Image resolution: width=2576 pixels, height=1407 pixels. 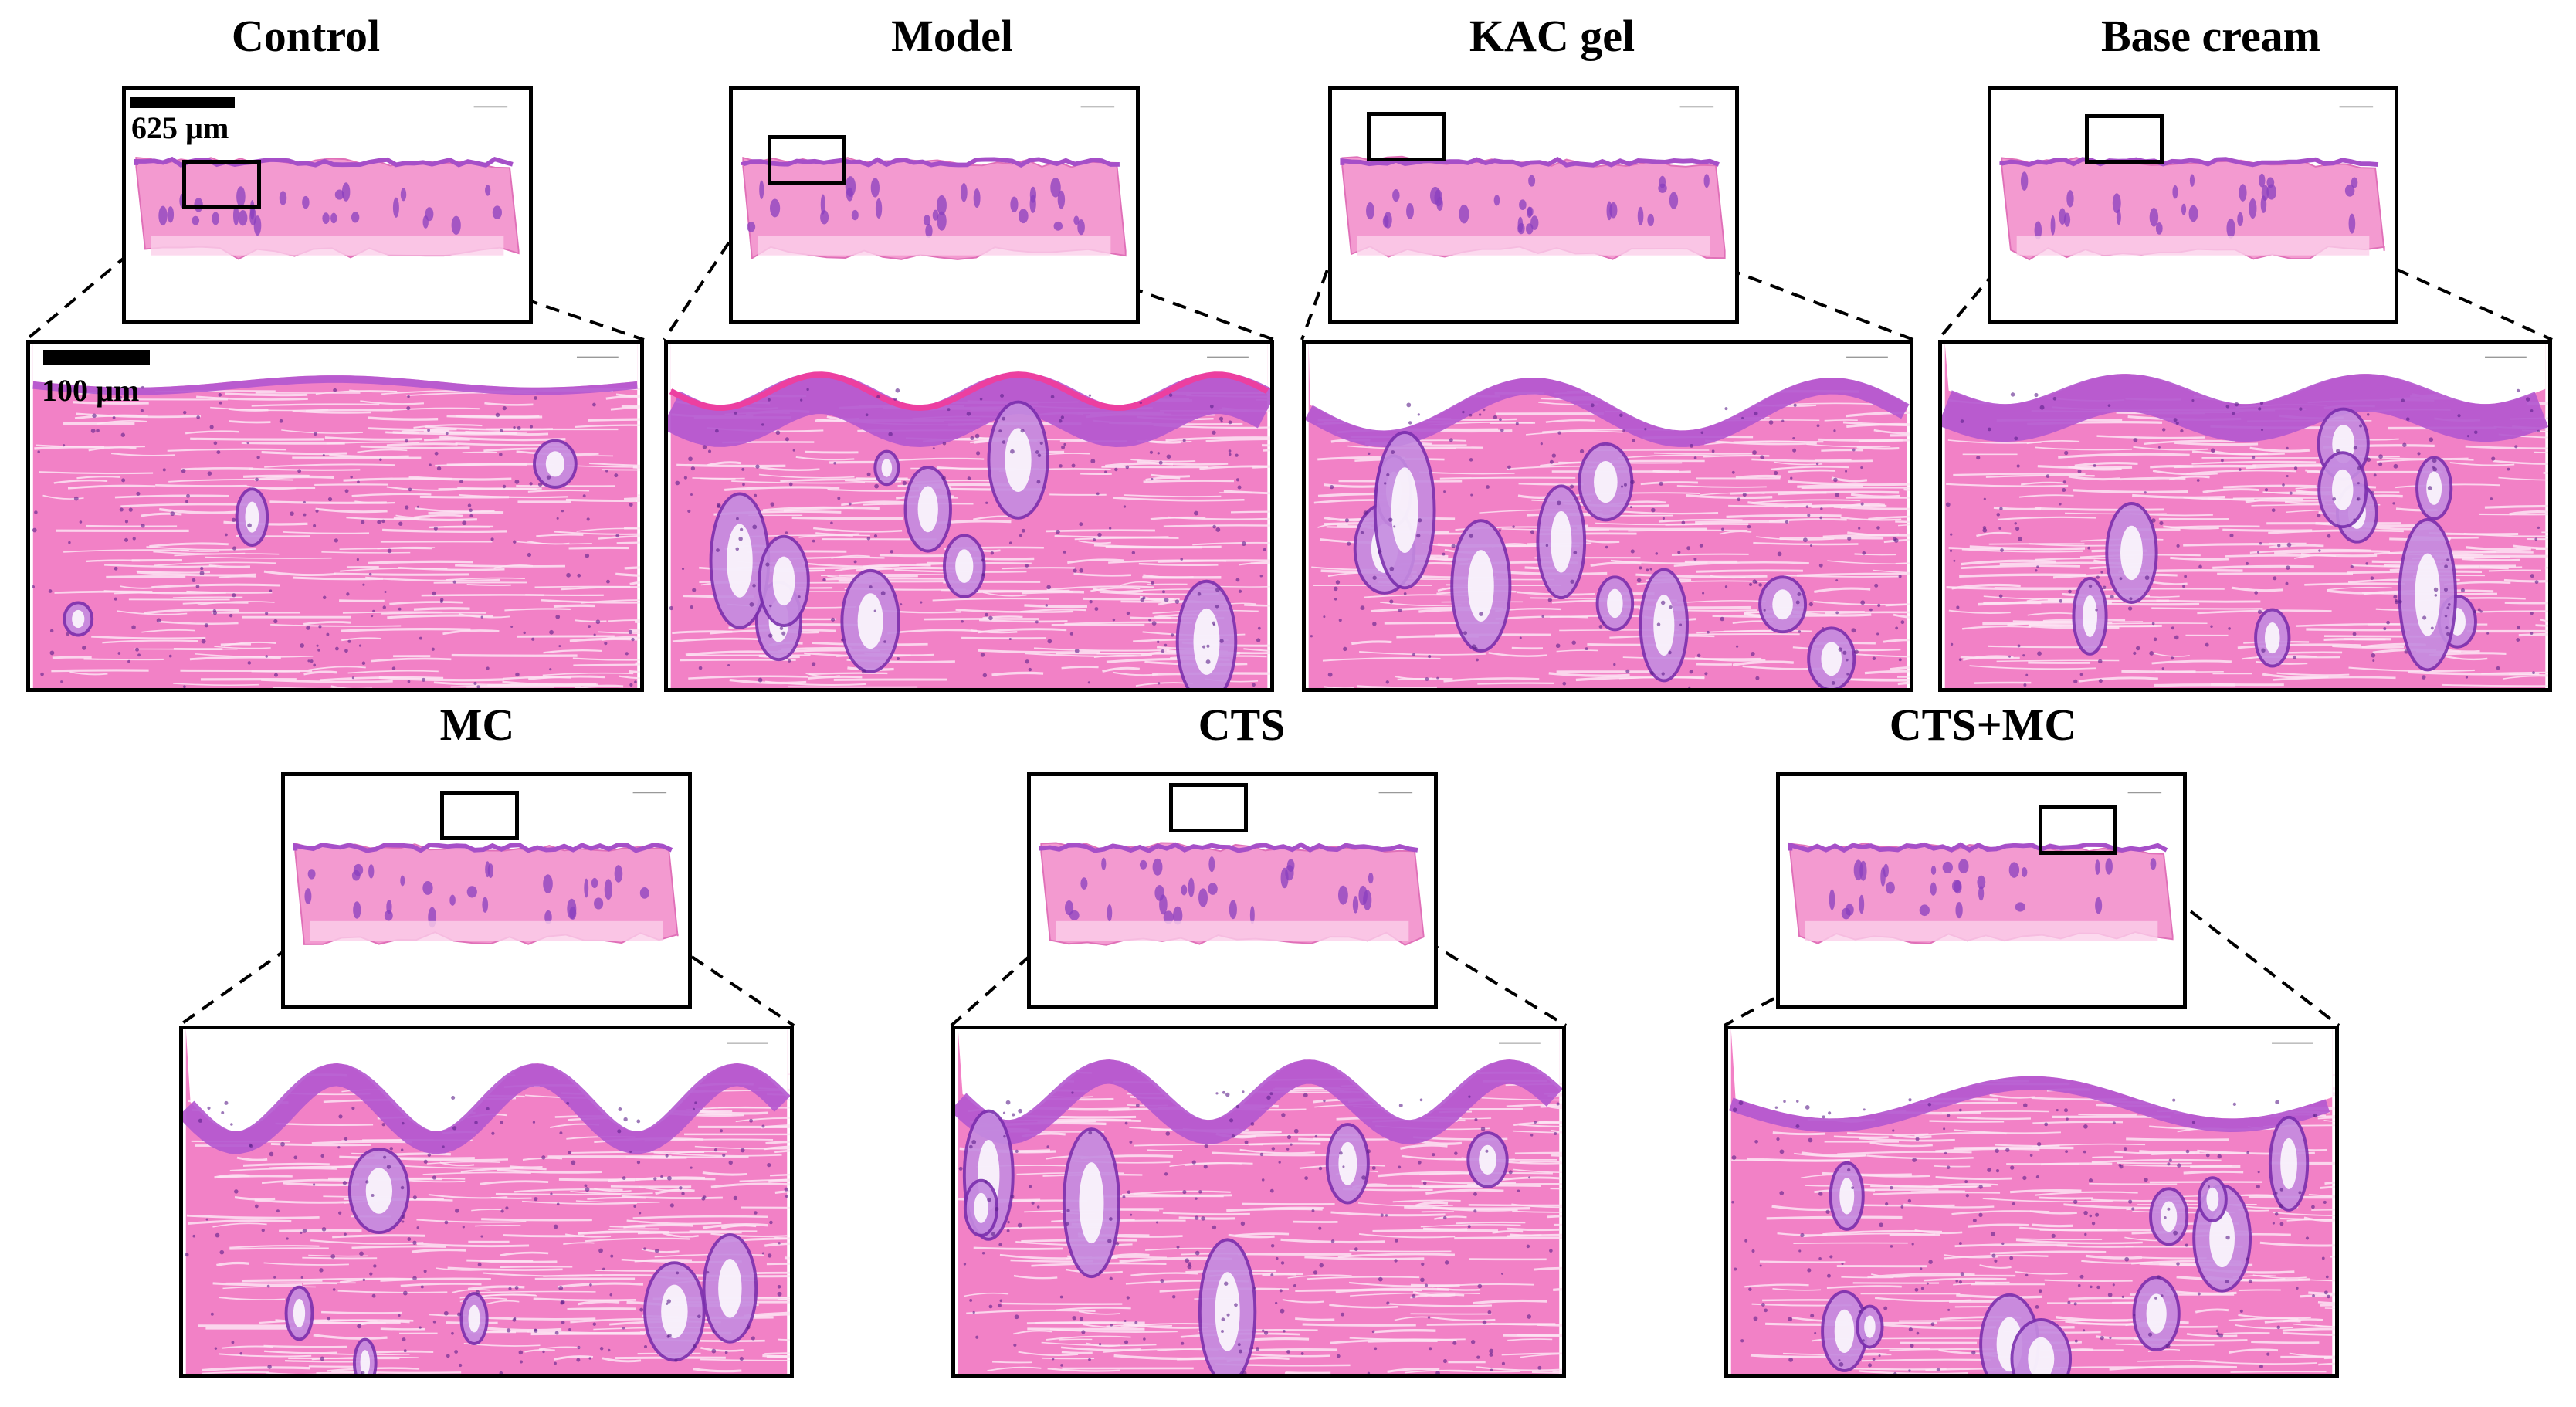 I want to click on overview-image-control, so click(x=327, y=205).